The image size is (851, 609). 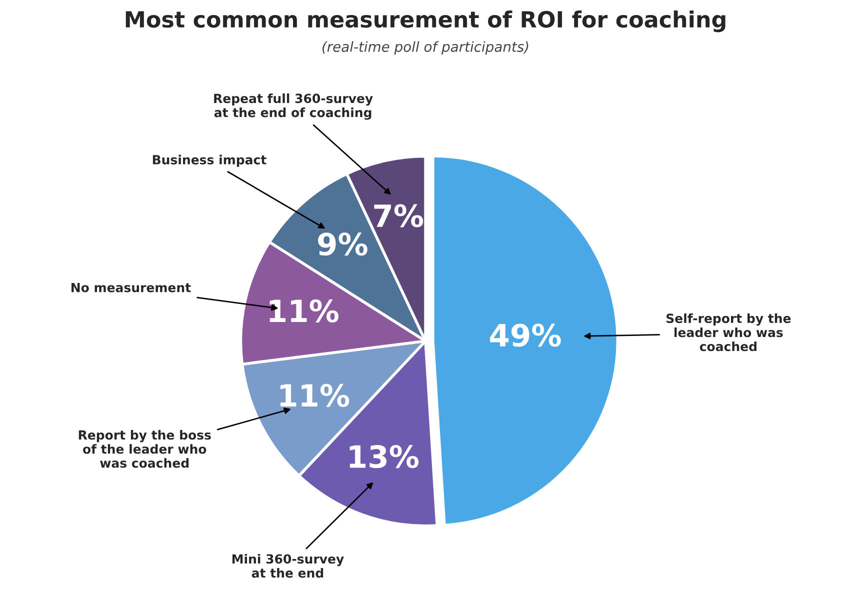 I want to click on slice-label: Mini 360-survey at the end, so click(x=288, y=566).